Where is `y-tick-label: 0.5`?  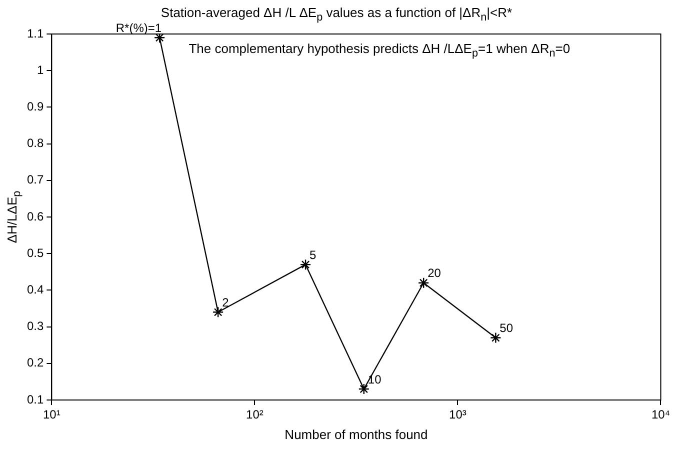
y-tick-label: 0.5 is located at coordinates (35, 253).